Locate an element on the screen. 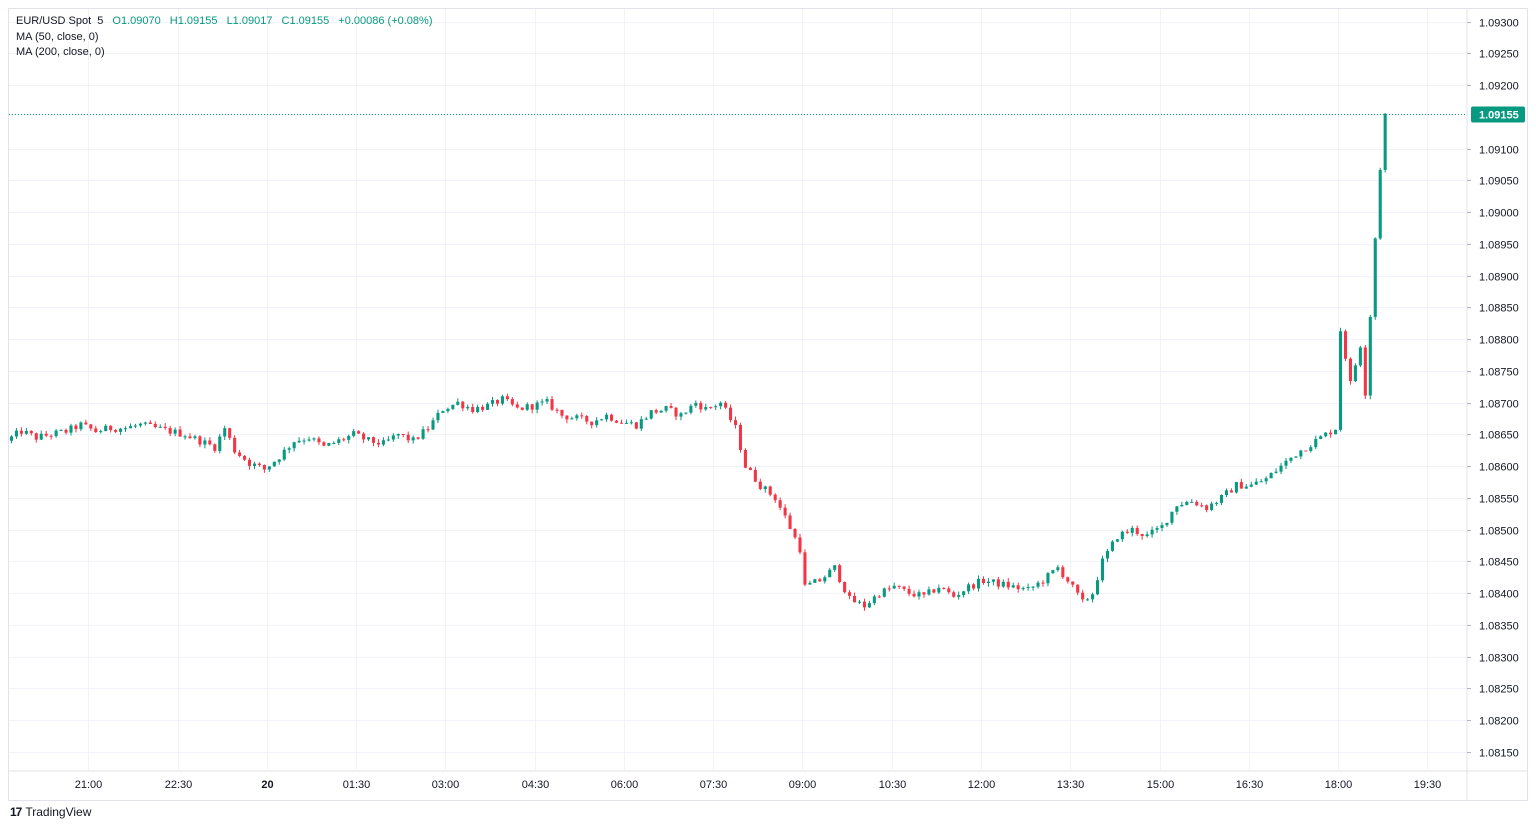  change-value: +0.00086 (+0.08%) is located at coordinates (385, 21).